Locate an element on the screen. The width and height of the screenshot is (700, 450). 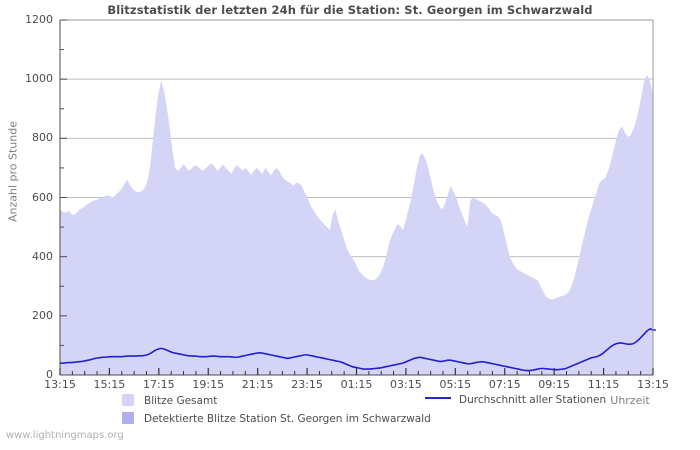
x-tick-label: 03:15 is located at coordinates (406, 384).